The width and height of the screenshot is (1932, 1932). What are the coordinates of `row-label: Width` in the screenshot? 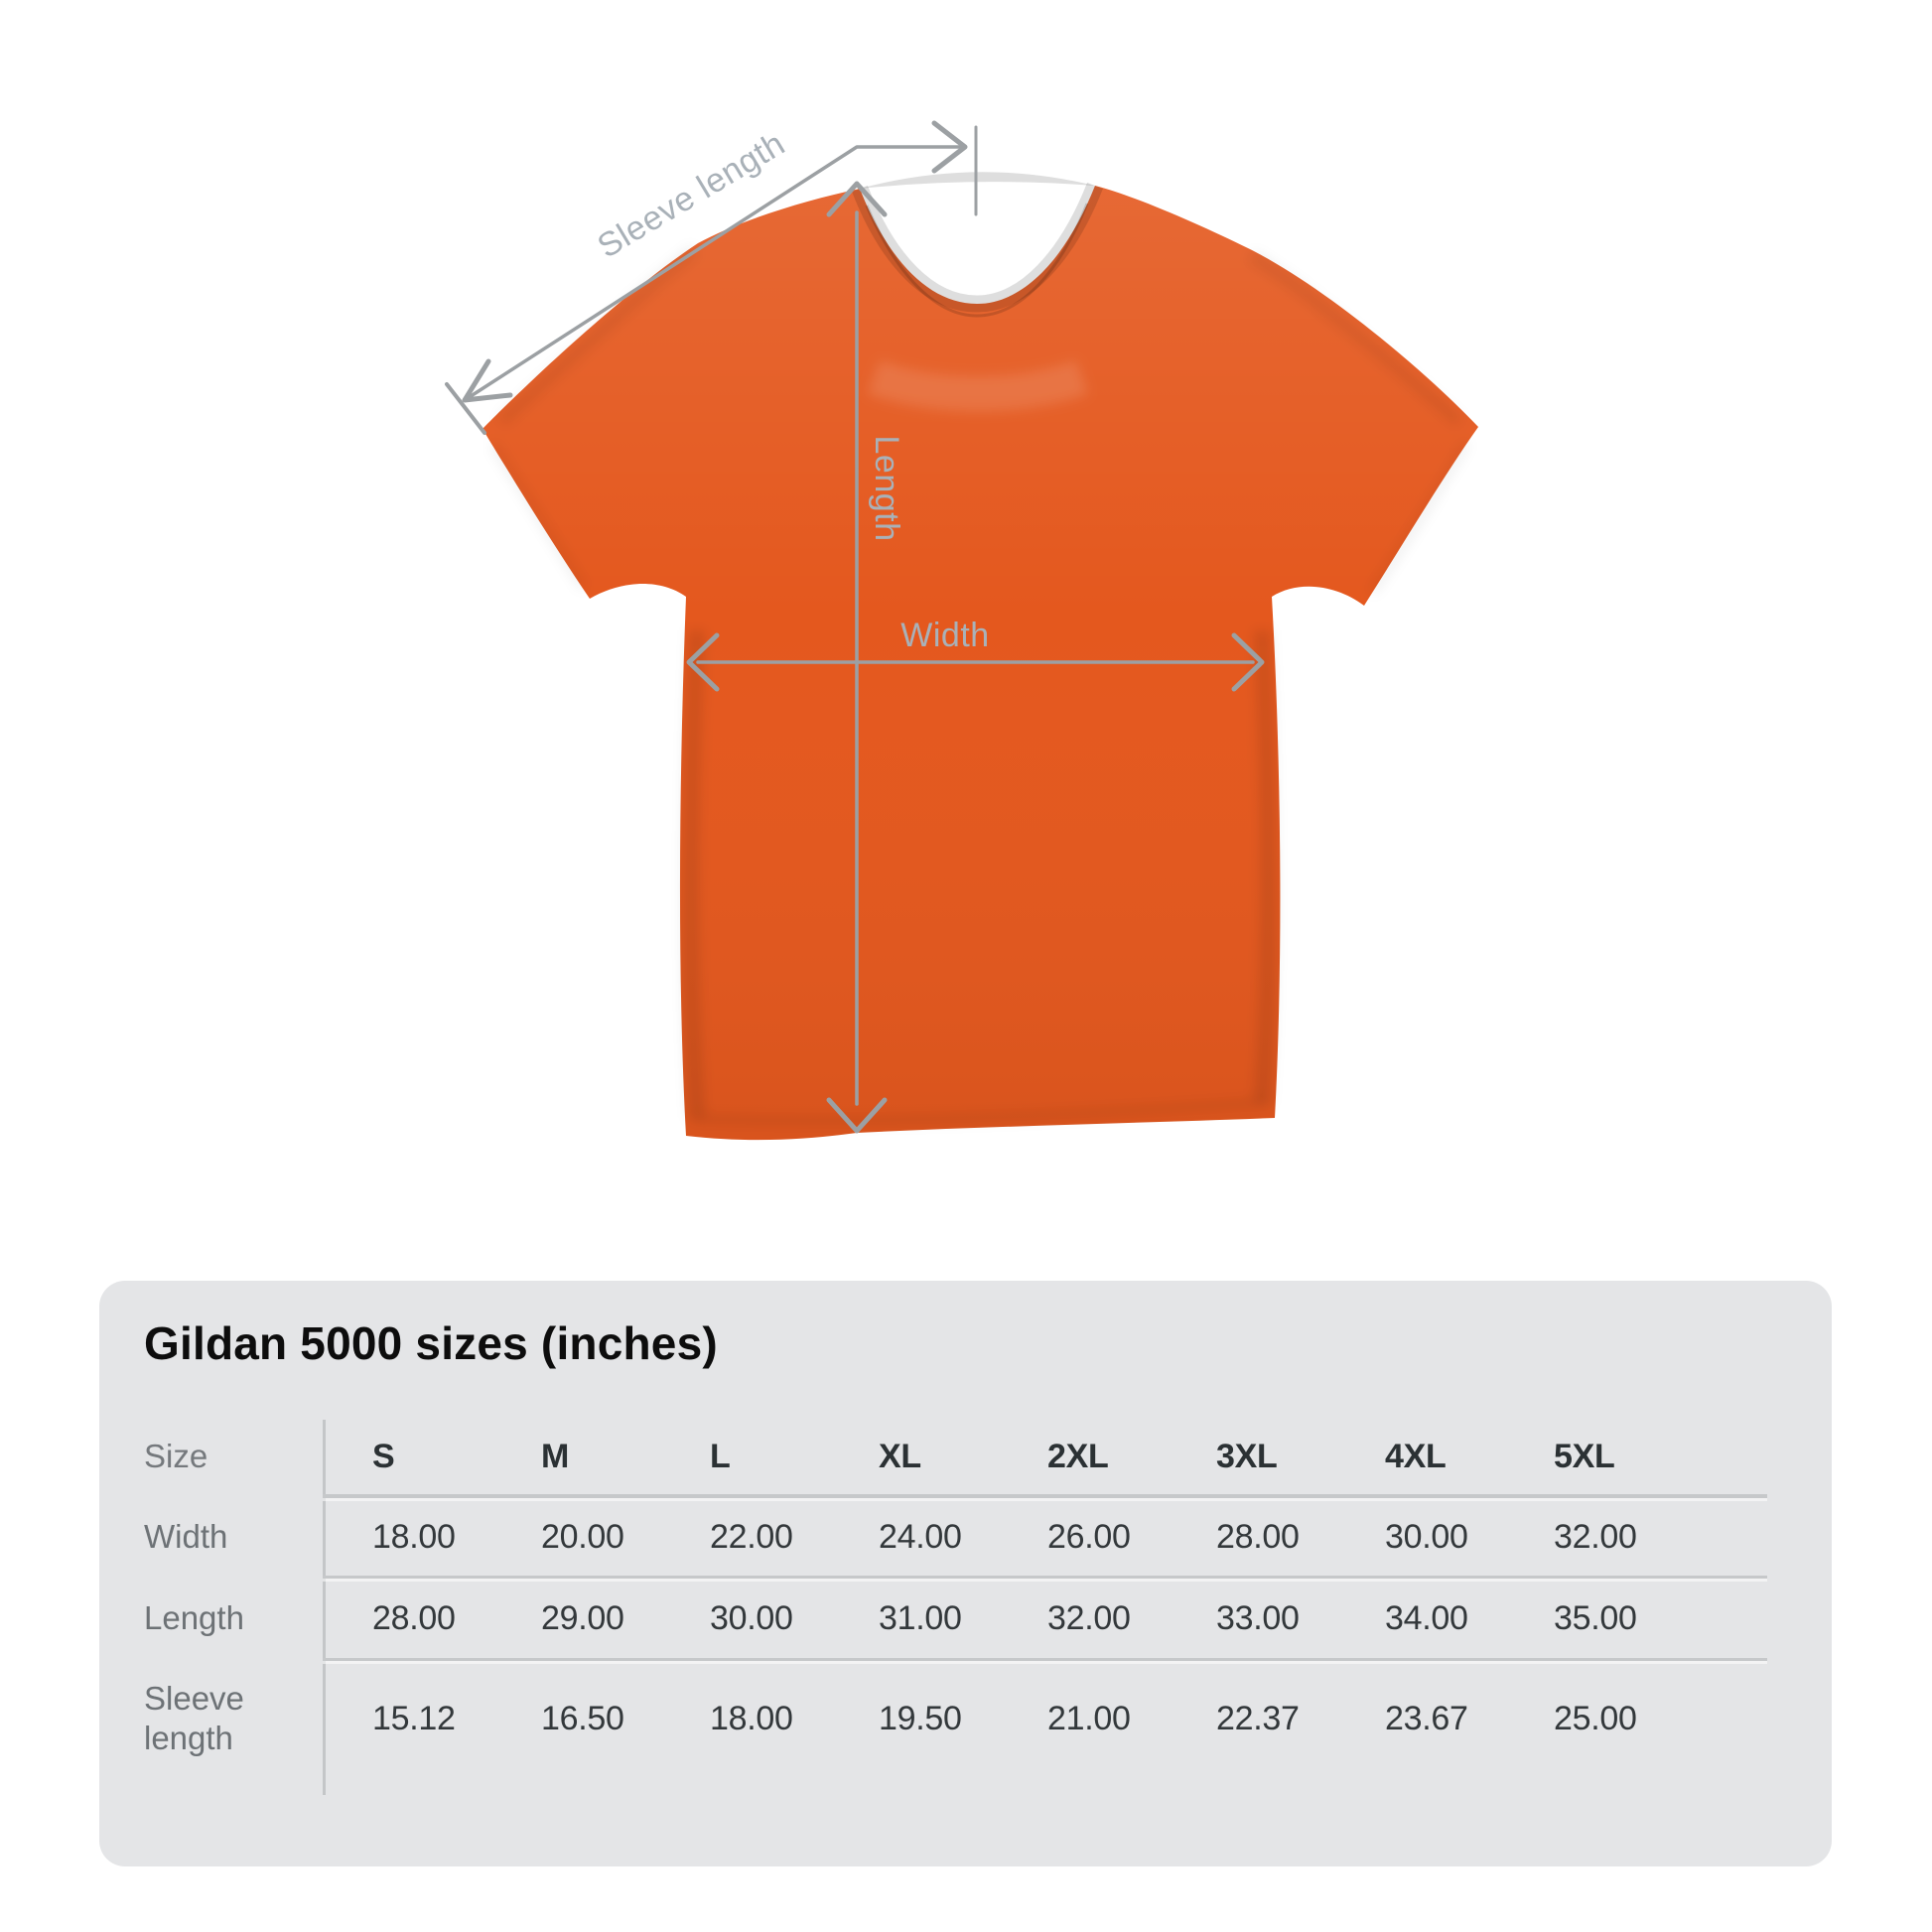 It's located at (186, 1537).